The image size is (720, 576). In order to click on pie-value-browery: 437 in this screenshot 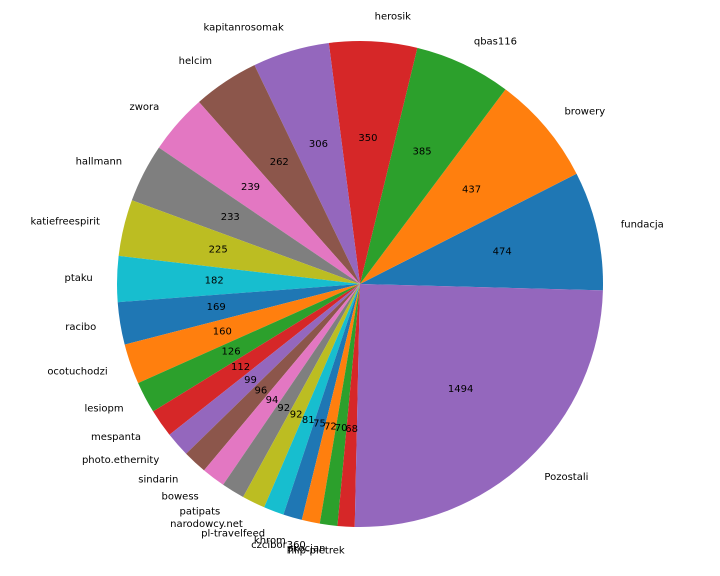, I will do `click(471, 190)`.